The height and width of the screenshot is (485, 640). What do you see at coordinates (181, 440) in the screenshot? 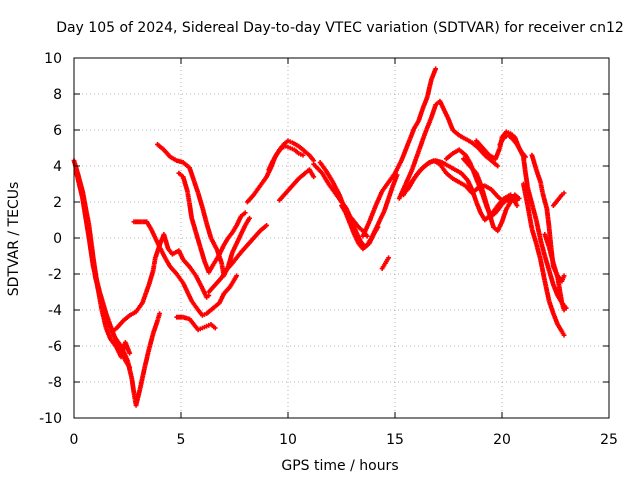
I see `x-tick-label: 5` at bounding box center [181, 440].